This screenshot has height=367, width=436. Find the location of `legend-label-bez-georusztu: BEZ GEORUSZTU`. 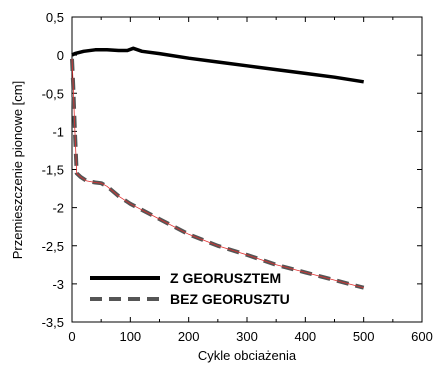

legend-label-bez-georusztu: BEZ GEORUSZTU is located at coordinates (230, 299).